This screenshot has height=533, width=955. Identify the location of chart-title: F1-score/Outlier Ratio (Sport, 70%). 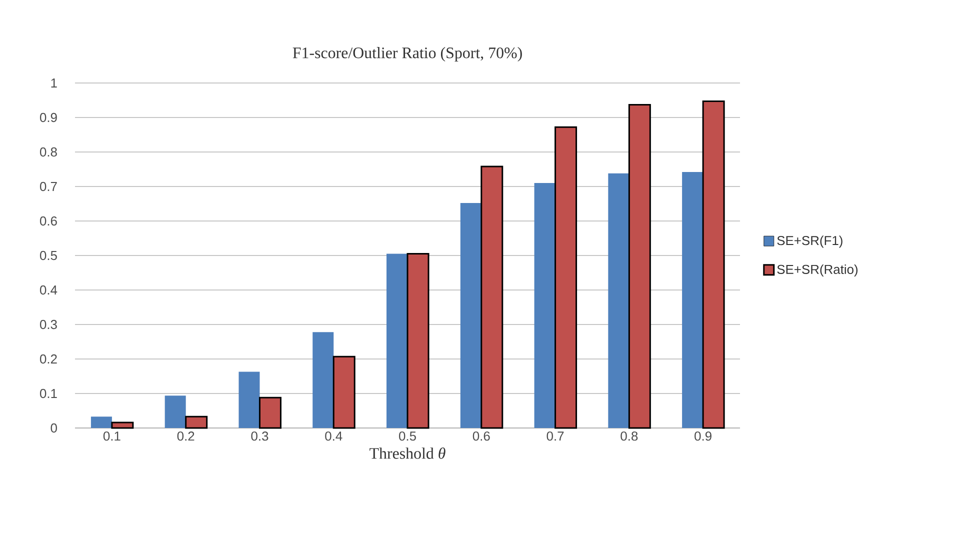
(407, 54).